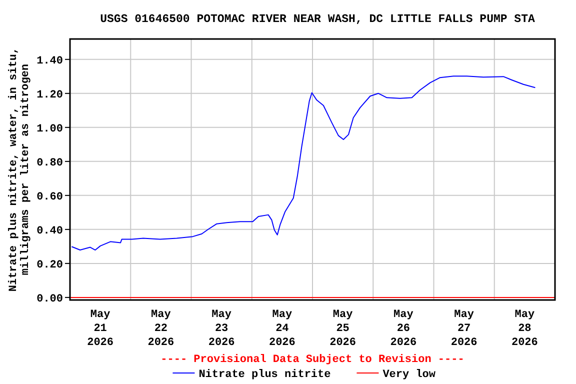 This screenshot has width=576, height=384. What do you see at coordinates (282, 329) in the screenshot?
I see `x-tick-label: May 24 2026` at bounding box center [282, 329].